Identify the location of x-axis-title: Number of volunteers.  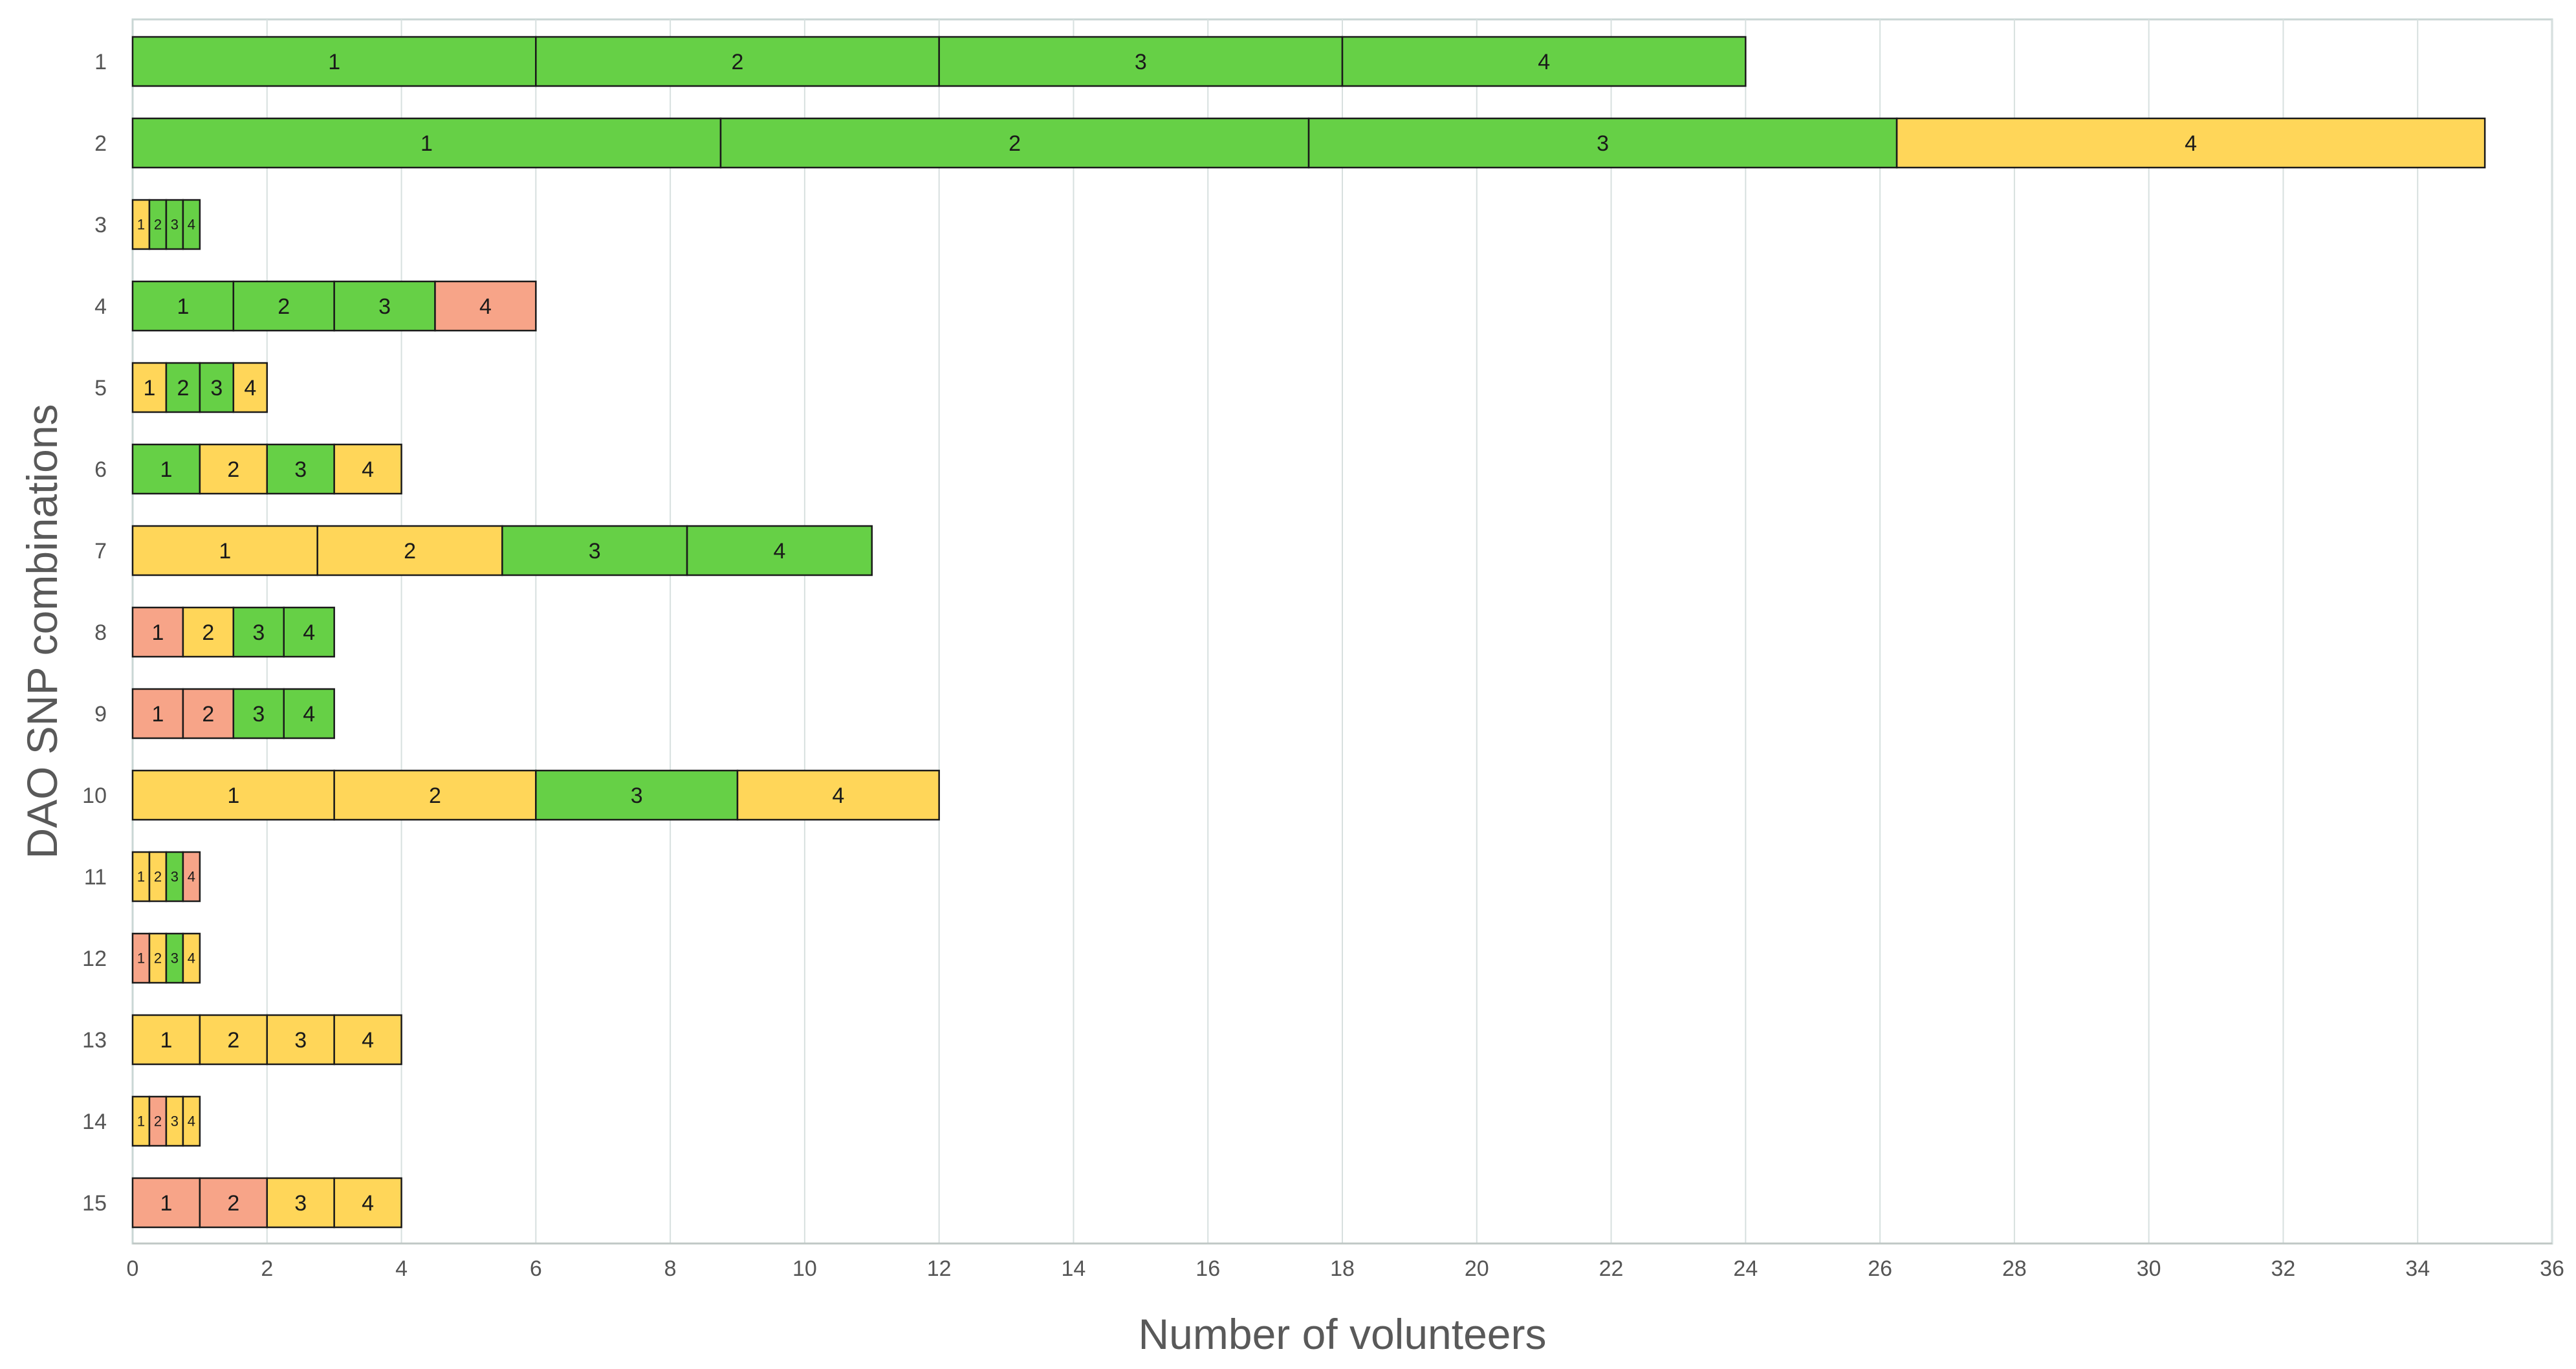
(1343, 1334).